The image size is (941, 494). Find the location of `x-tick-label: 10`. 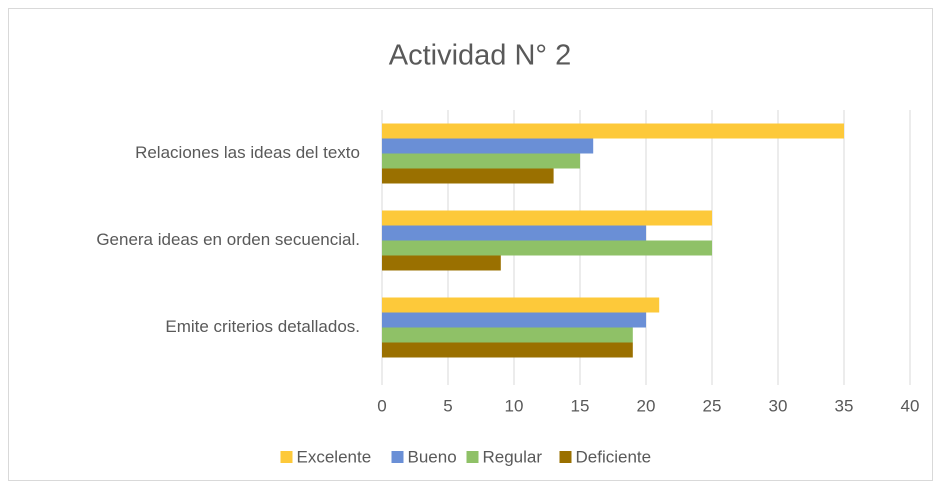

x-tick-label: 10 is located at coordinates (514, 405).